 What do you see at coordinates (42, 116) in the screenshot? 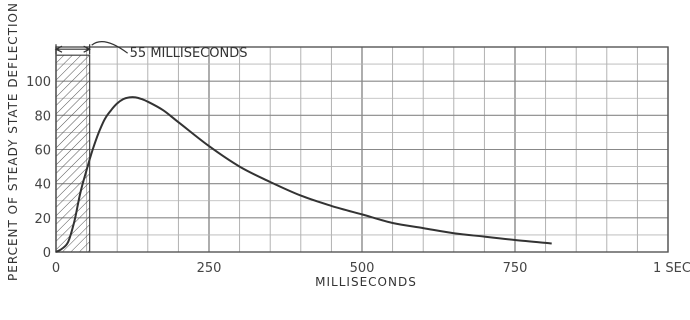
I see `y-tick-label: 80` at bounding box center [42, 116].